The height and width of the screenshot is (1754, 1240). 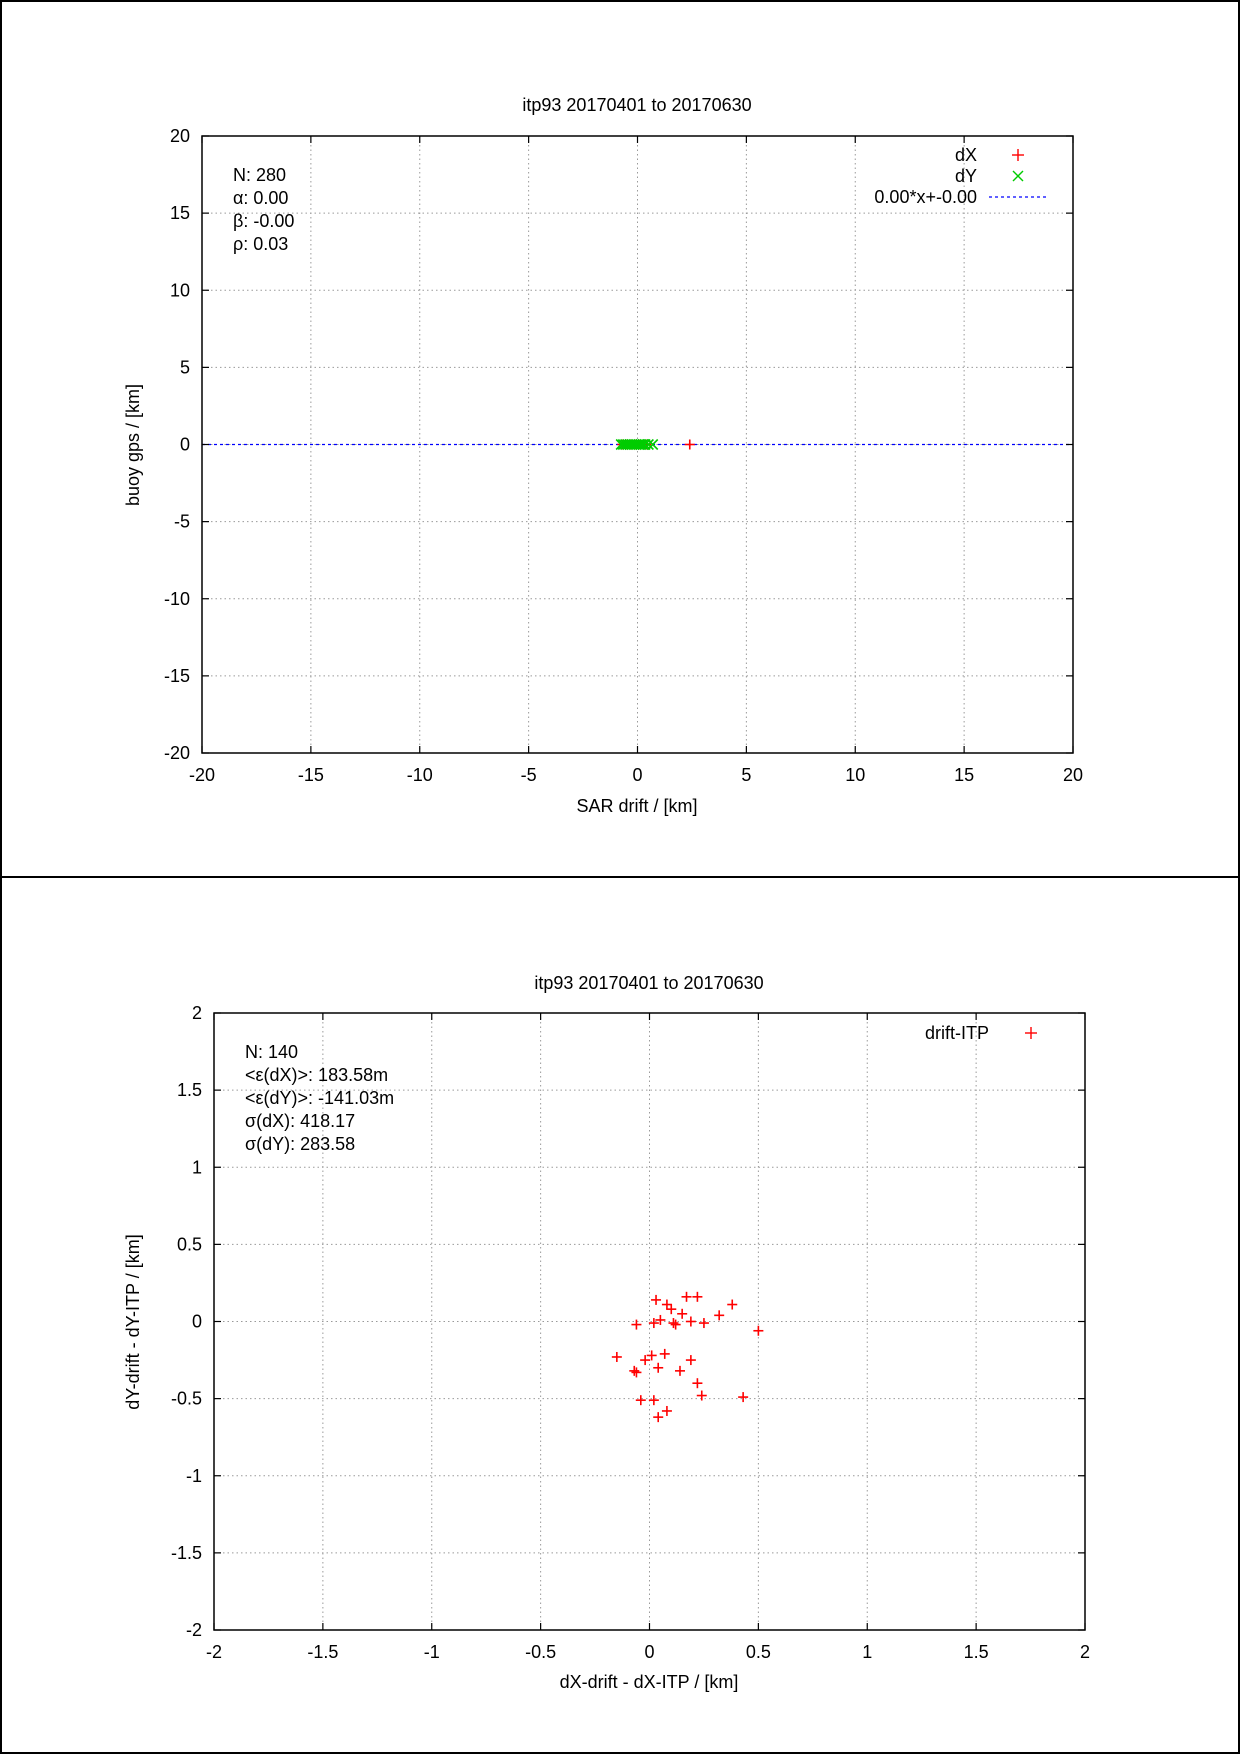 What do you see at coordinates (202, 775) in the screenshot?
I see `chart-1-xtick-label: -20` at bounding box center [202, 775].